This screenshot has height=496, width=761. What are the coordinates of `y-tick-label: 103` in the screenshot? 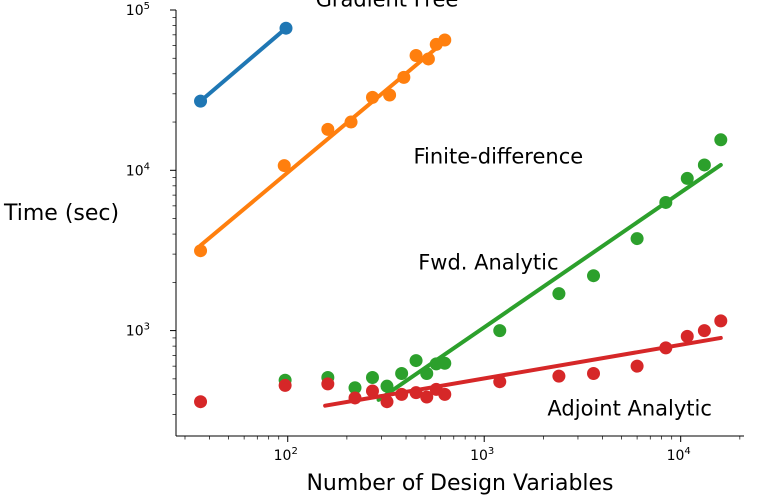 It's located at (138, 331).